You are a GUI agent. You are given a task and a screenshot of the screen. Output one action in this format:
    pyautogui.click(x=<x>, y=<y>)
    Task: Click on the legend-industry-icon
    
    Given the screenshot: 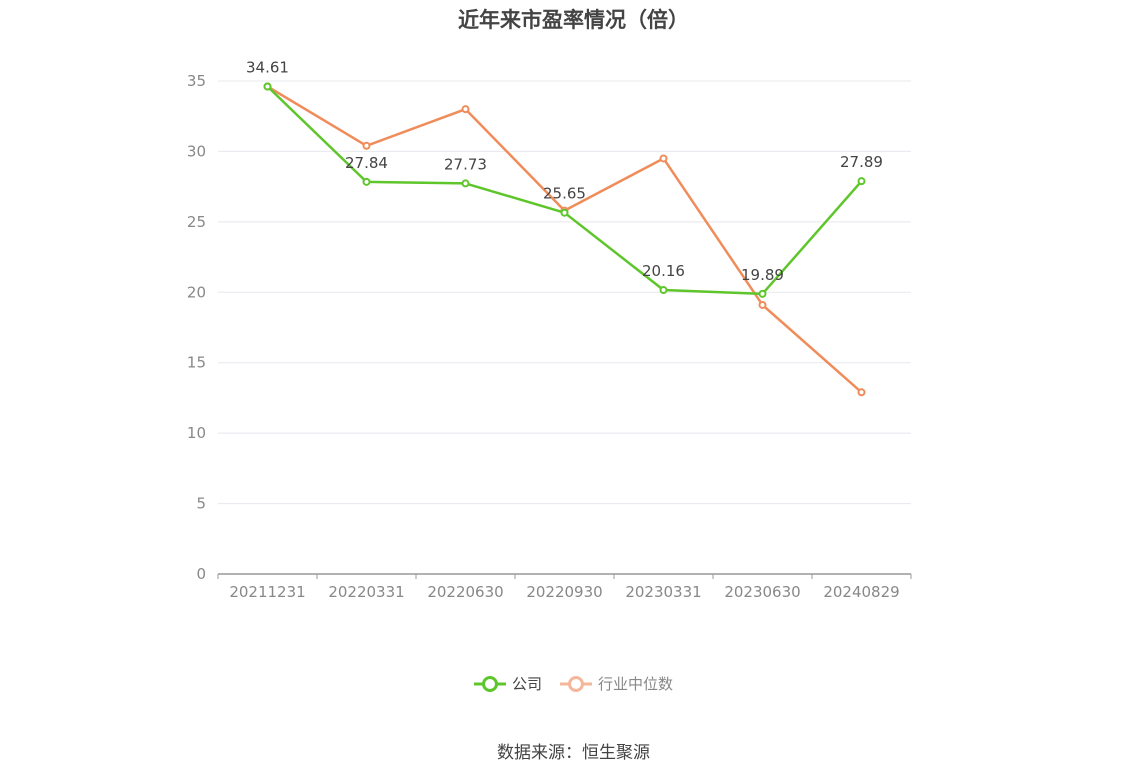 What is the action you would take?
    pyautogui.click(x=576, y=683)
    